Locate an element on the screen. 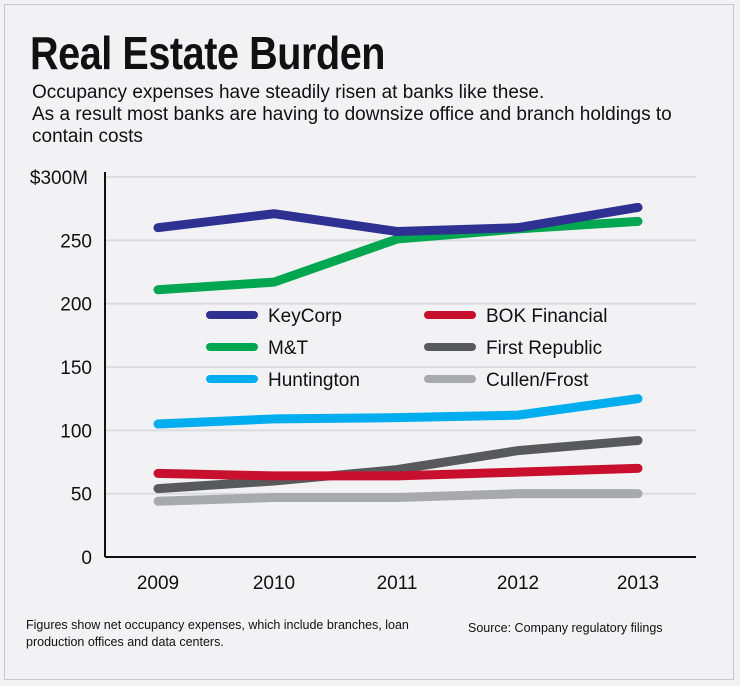 The height and width of the screenshot is (686, 740). x-tick-label: 2011 is located at coordinates (397, 583).